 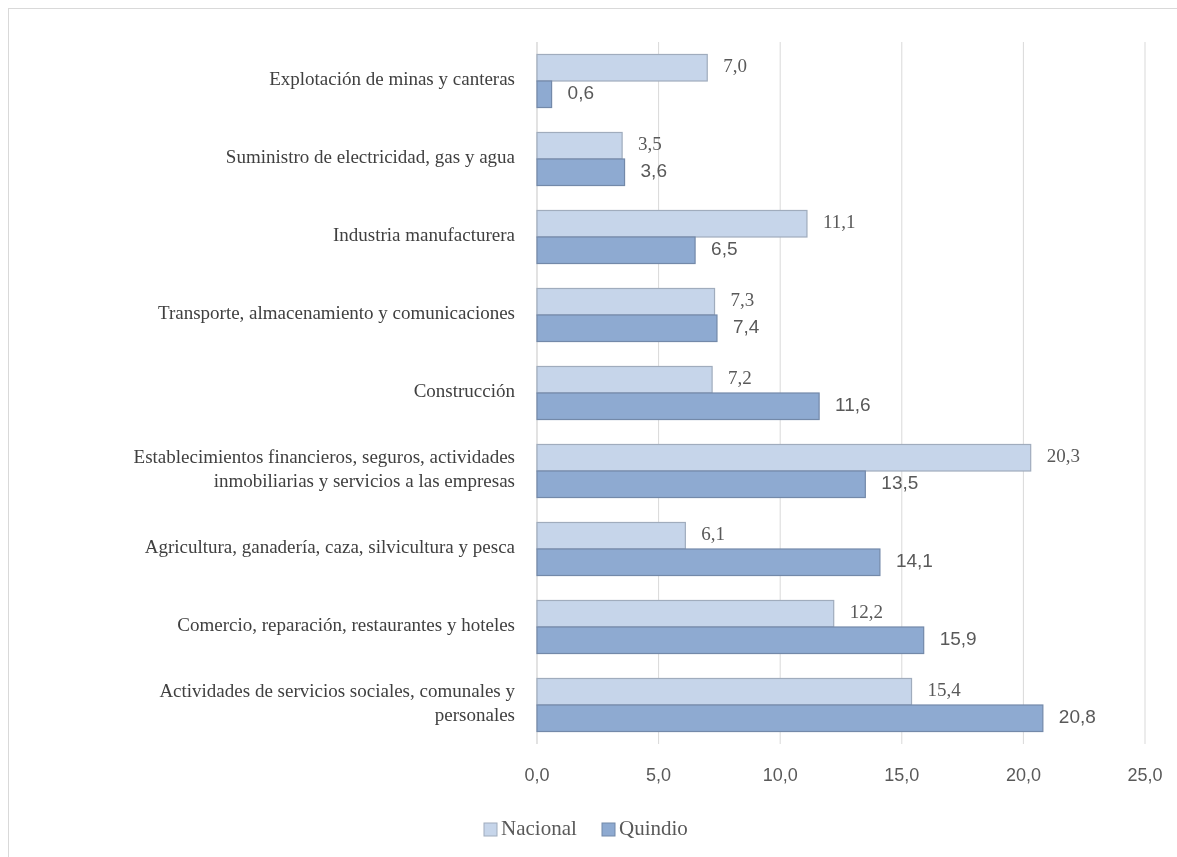 What do you see at coordinates (424, 235) in the screenshot?
I see `y-tick-label: Industria manufacturera` at bounding box center [424, 235].